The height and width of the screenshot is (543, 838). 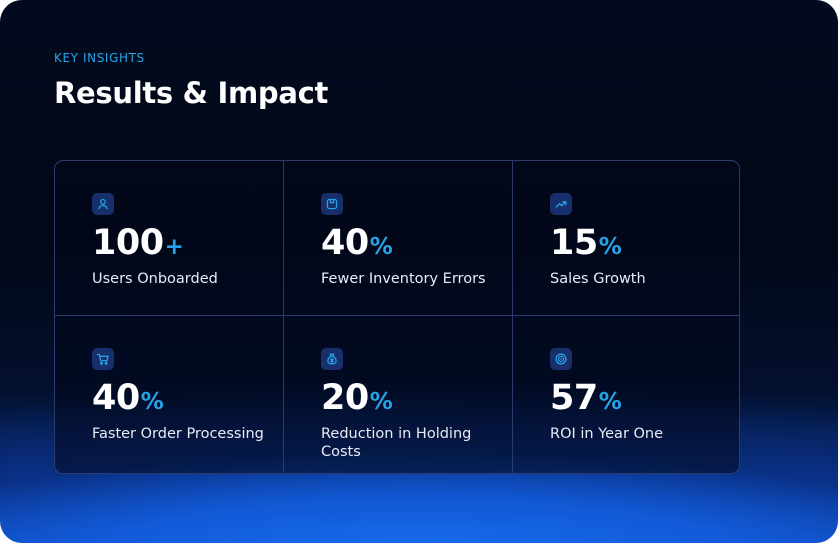 What do you see at coordinates (561, 359) in the screenshot?
I see `coin-icon` at bounding box center [561, 359].